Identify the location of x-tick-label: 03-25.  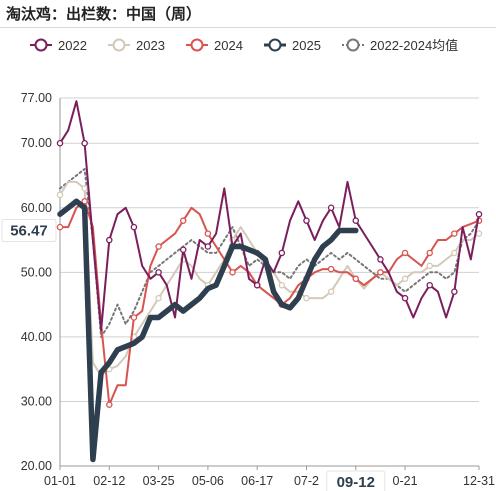
(159, 481).